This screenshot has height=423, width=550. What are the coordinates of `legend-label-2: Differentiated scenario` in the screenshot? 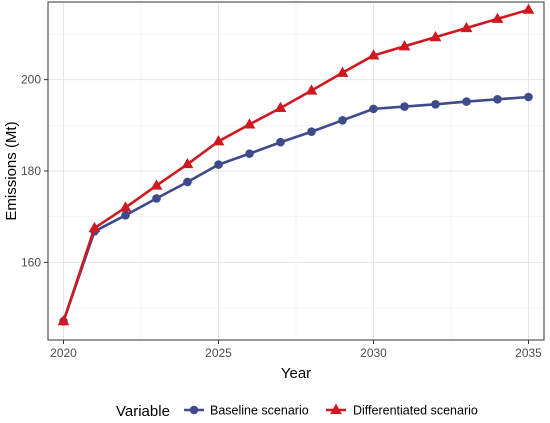 It's located at (415, 411).